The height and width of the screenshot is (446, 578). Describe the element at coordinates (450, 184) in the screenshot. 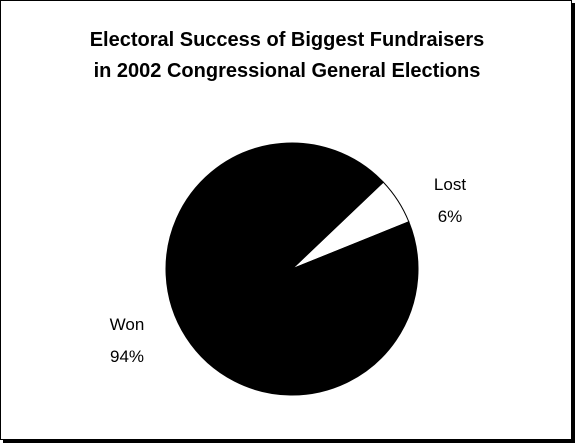

I see `slice-label-lost: Lost` at that location.